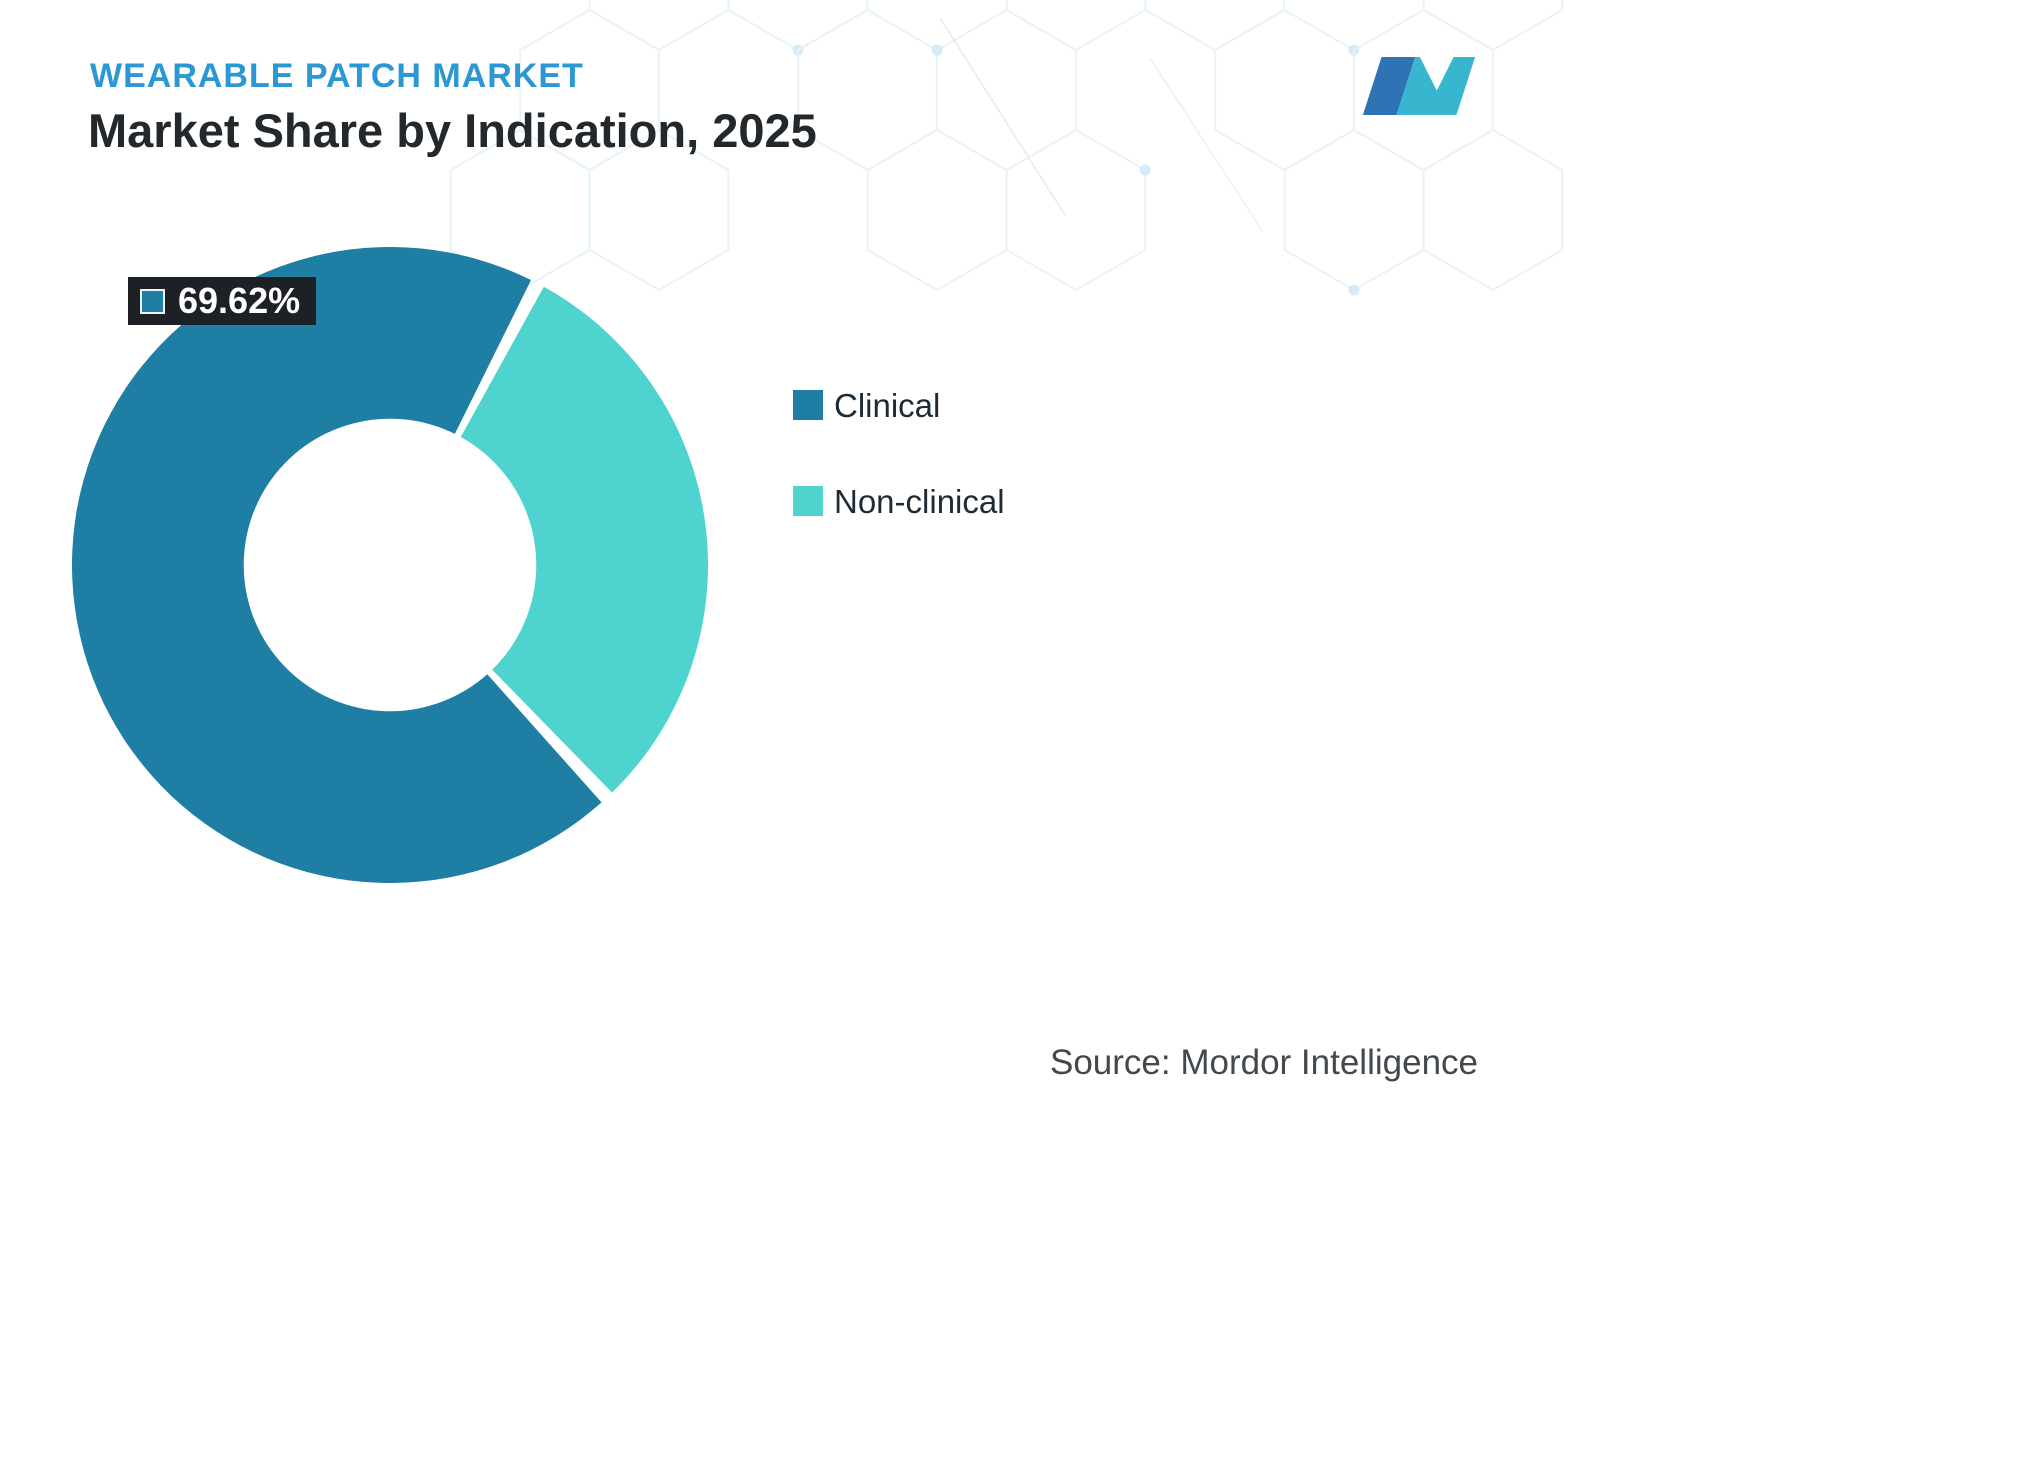 The width and height of the screenshot is (2035, 1480). I want to click on legend-item-non-clinical: Non-clinical, so click(899, 501).